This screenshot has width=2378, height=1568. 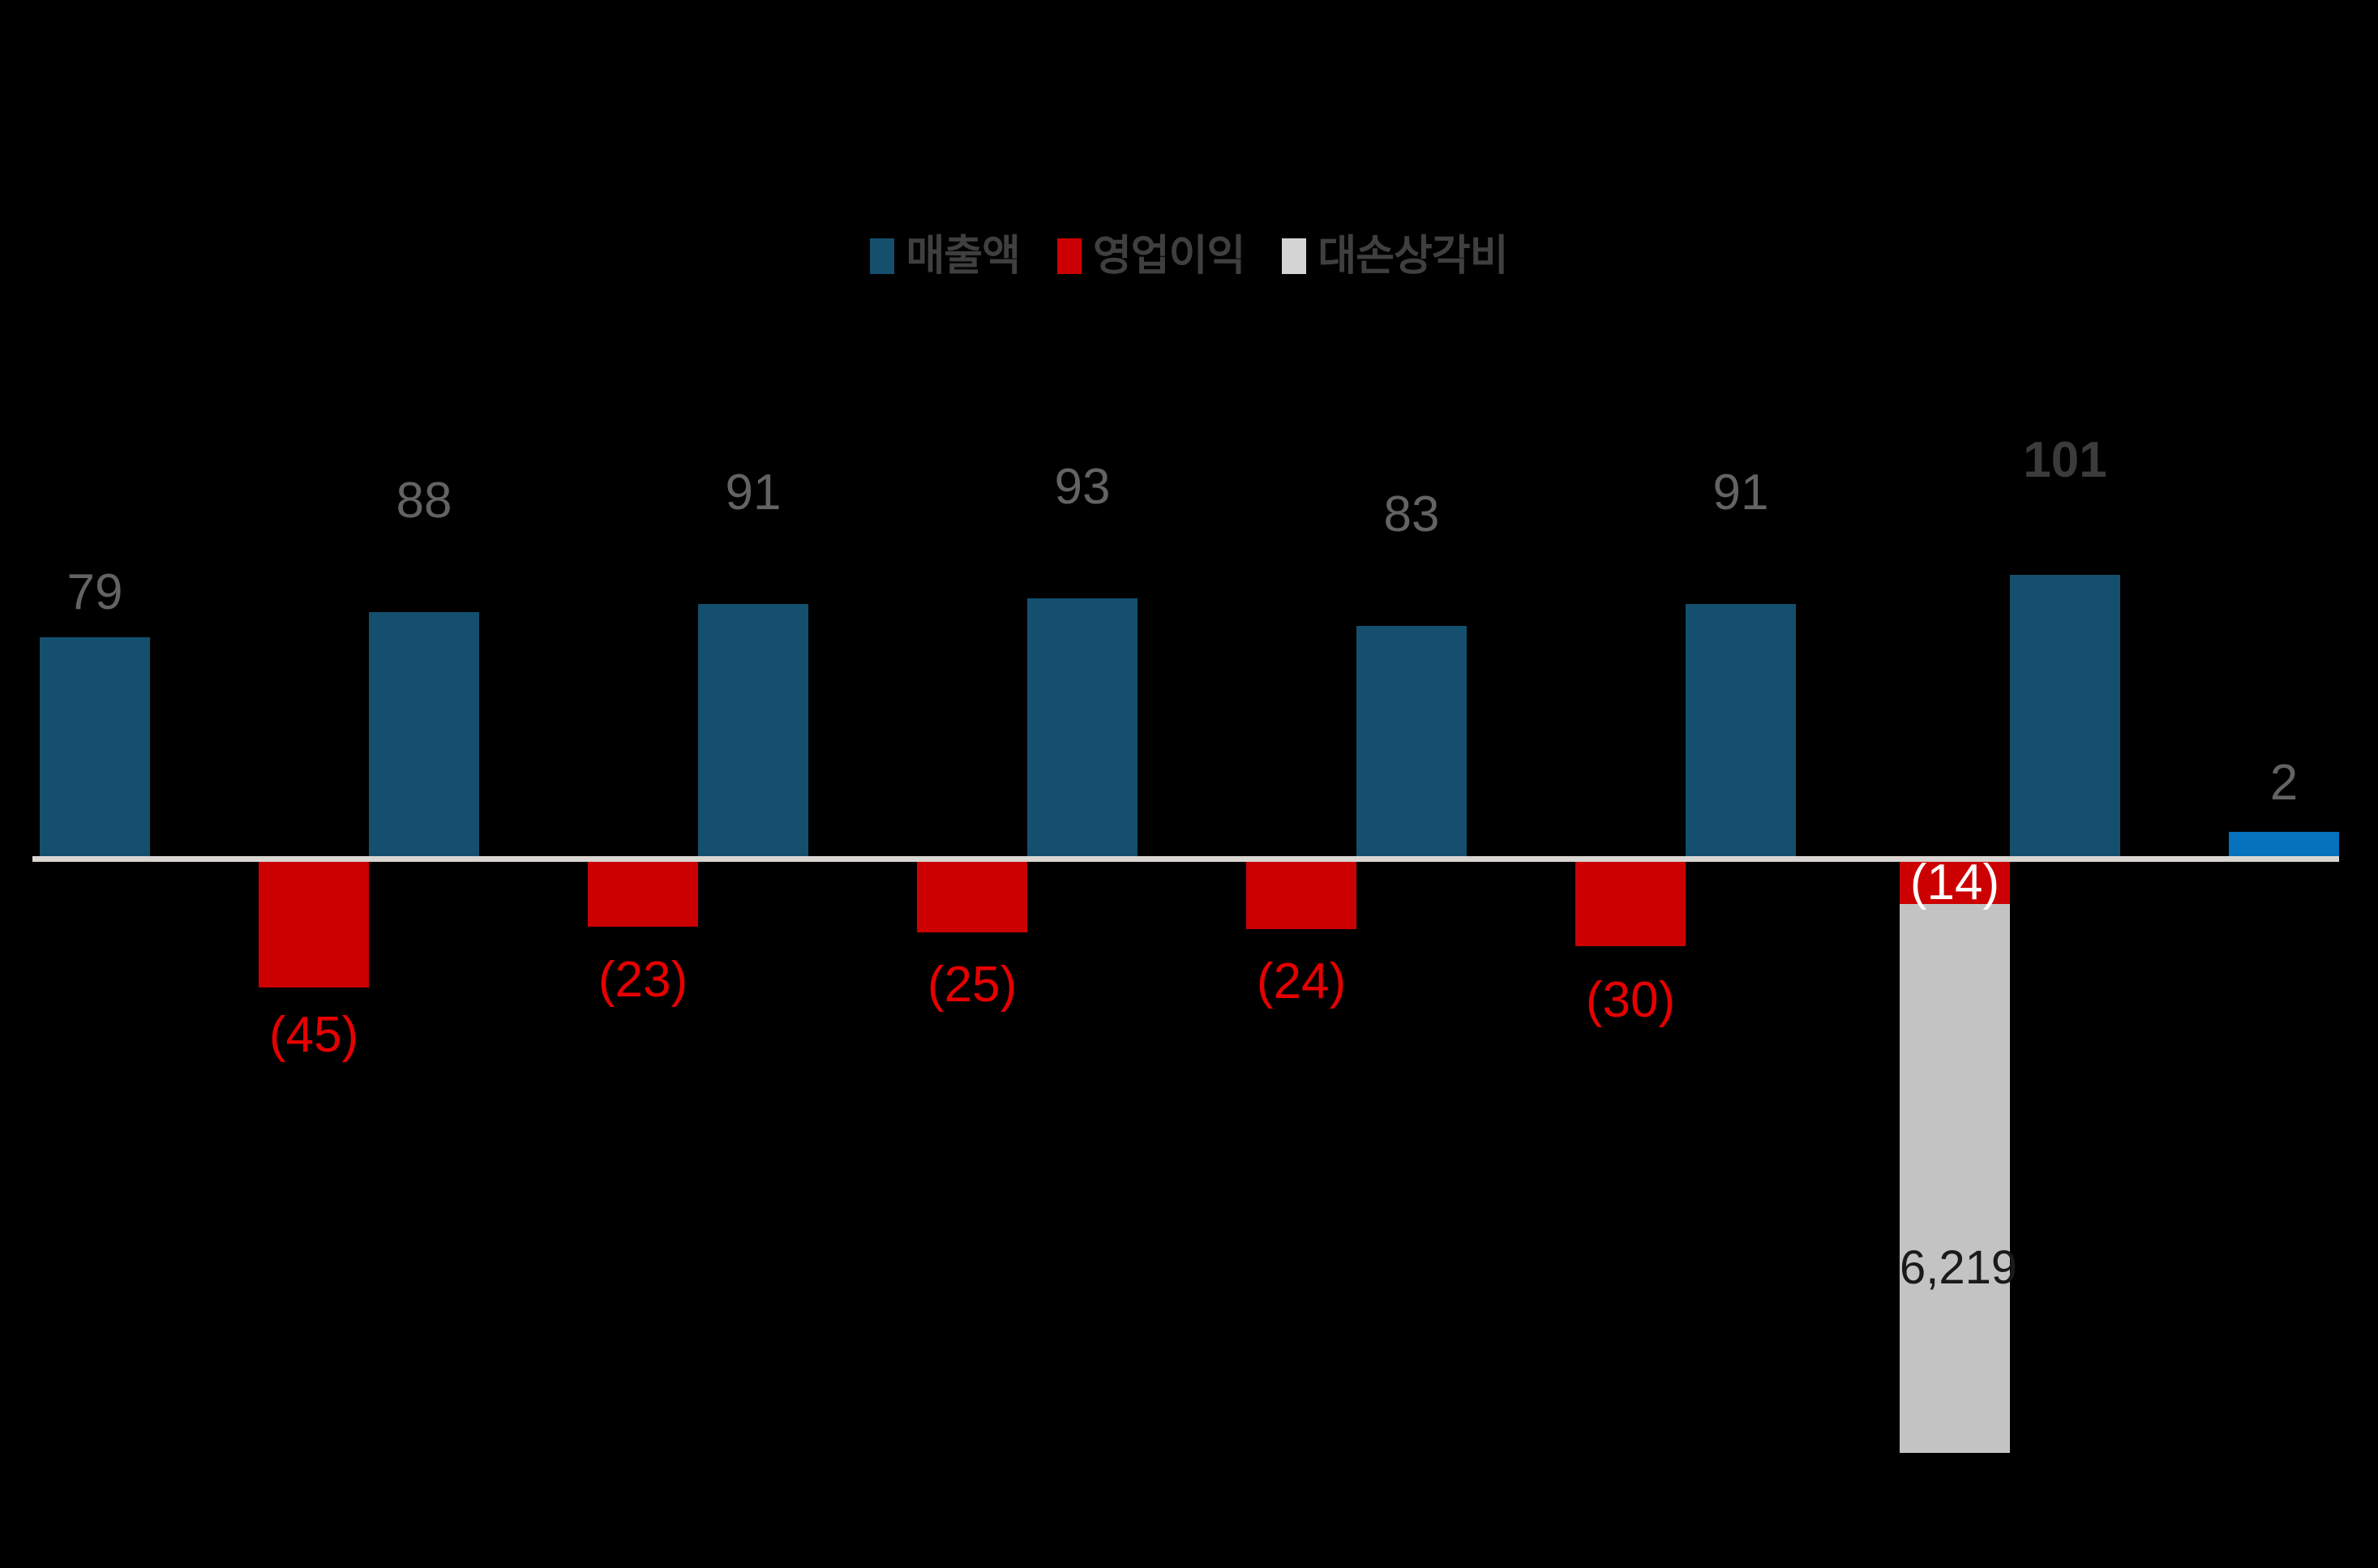 I want to click on legend-item-operating-profit: 영업이익, so click(x=1150, y=256).